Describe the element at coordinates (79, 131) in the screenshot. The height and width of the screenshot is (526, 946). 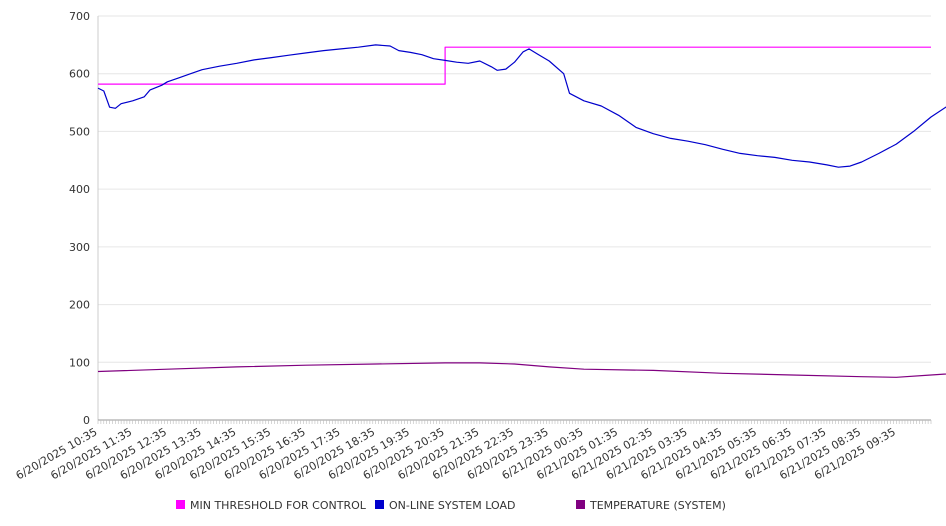
I see `y-tick-label-500: 500` at that location.